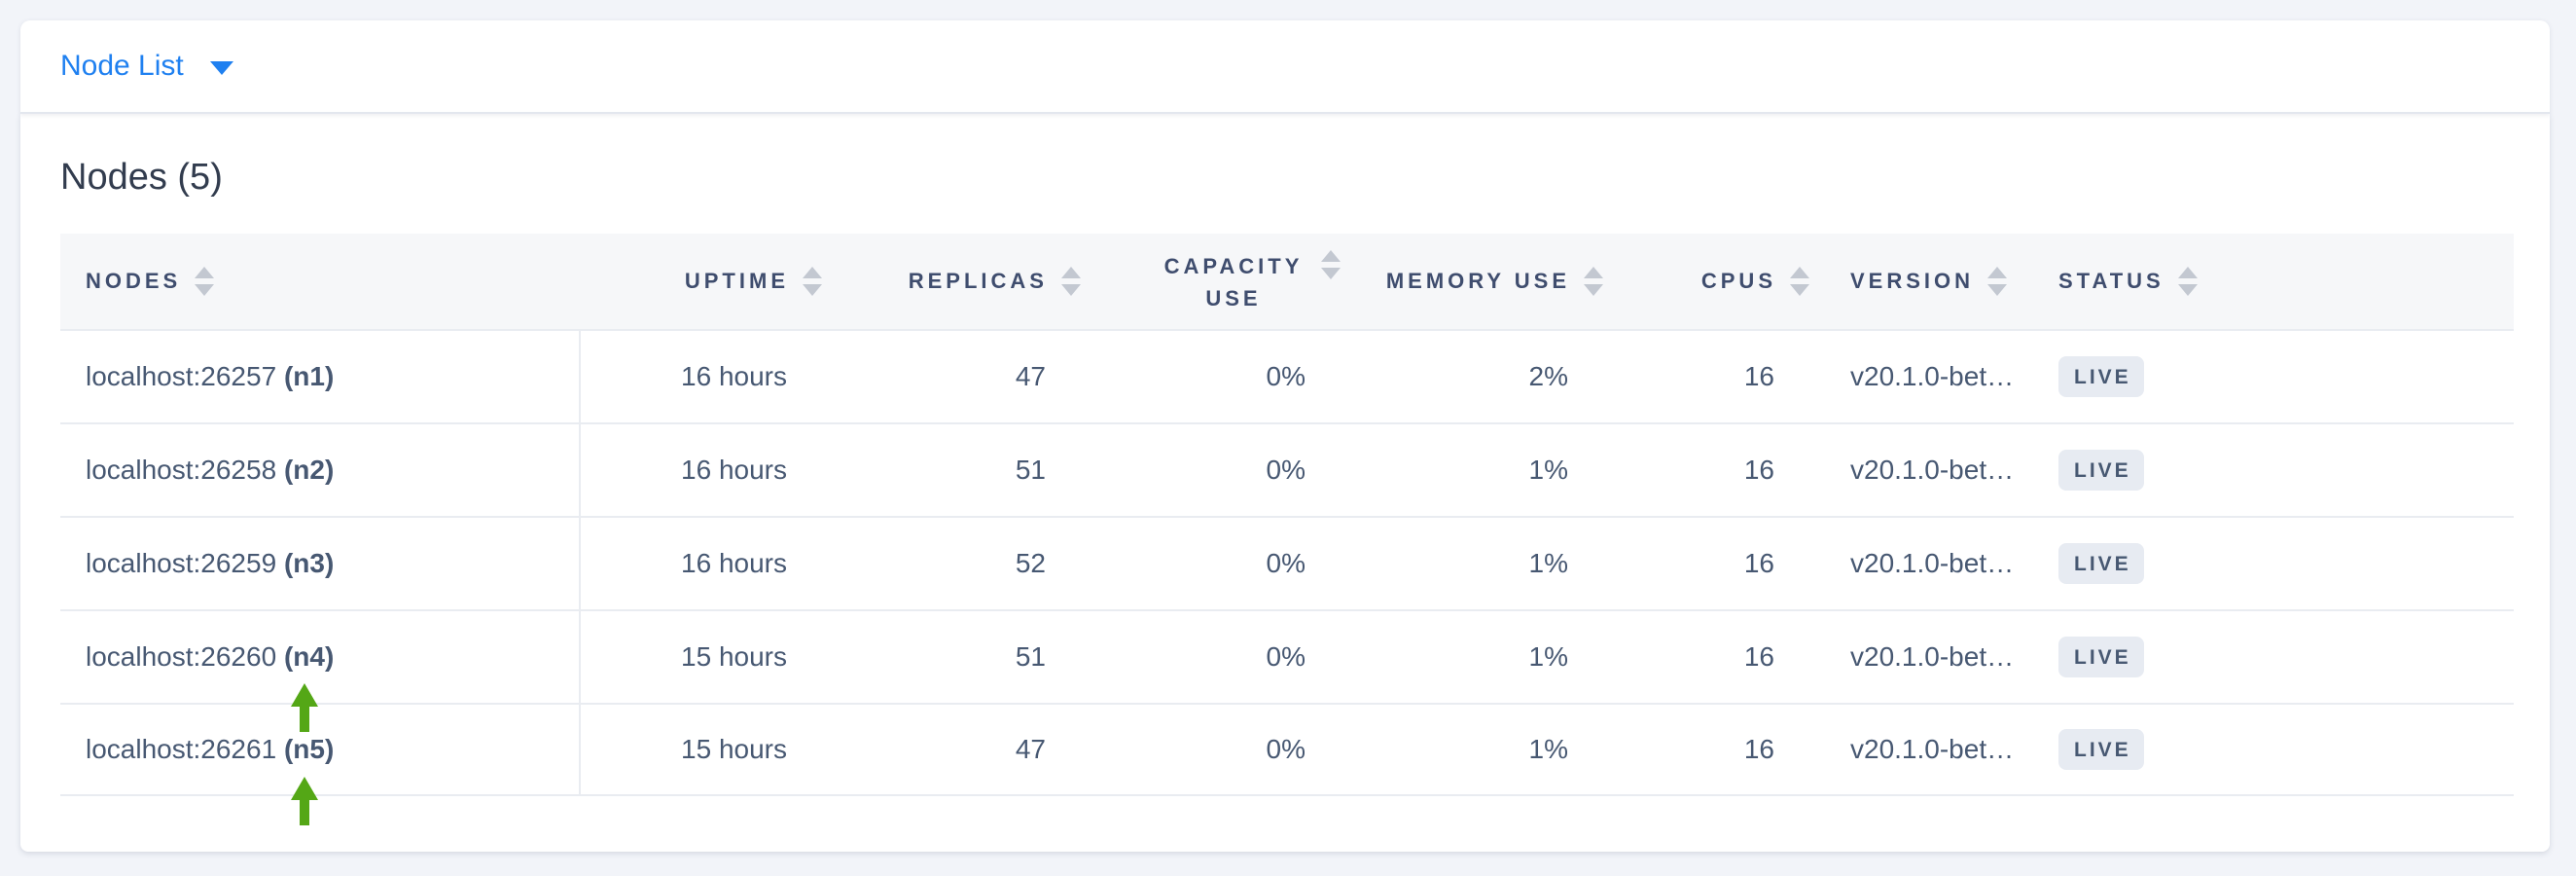 This screenshot has width=2576, height=876. Describe the element at coordinates (141, 178) in the screenshot. I see `page-title: Nodes (5)` at that location.